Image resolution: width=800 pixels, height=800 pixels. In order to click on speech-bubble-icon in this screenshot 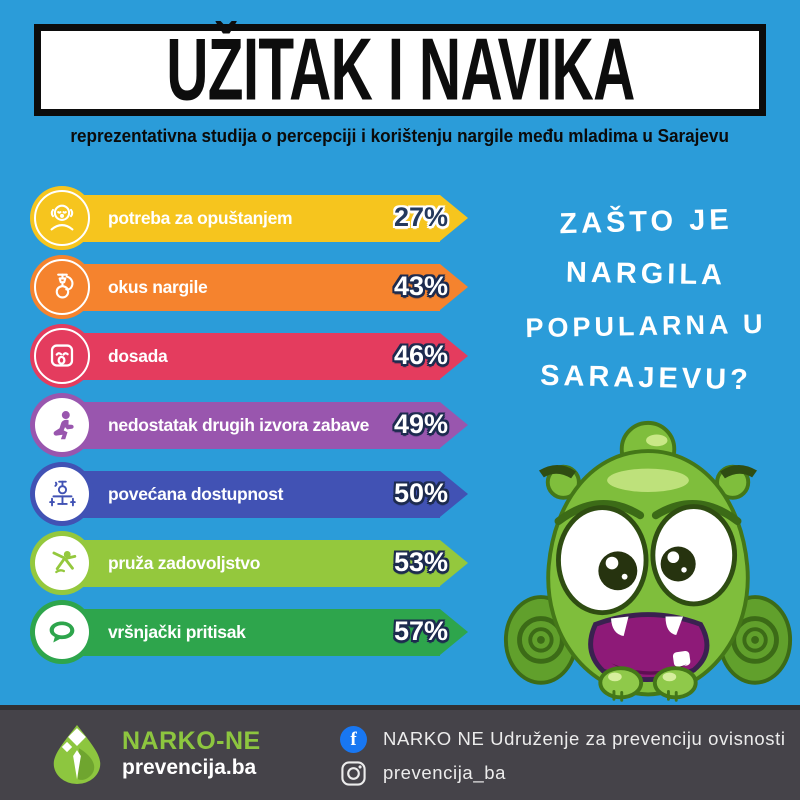, I will do `click(62, 632)`.